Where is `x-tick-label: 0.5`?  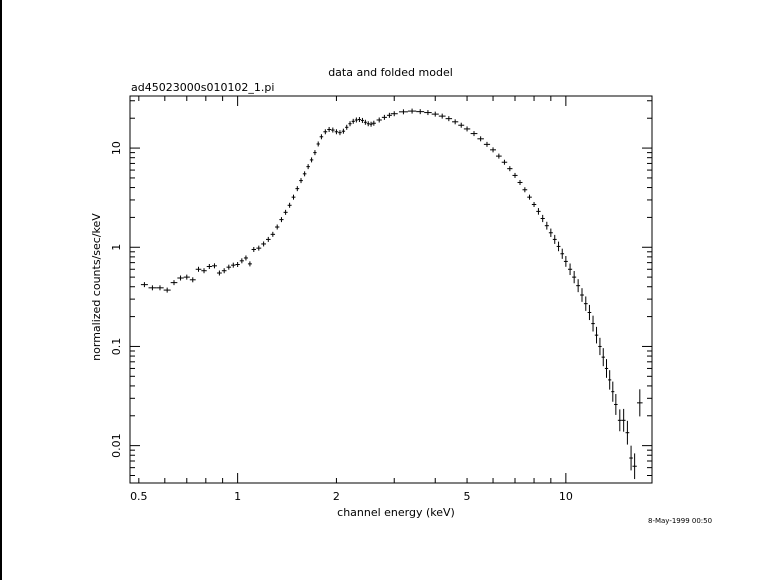
x-tick-label: 0.5 is located at coordinates (139, 496).